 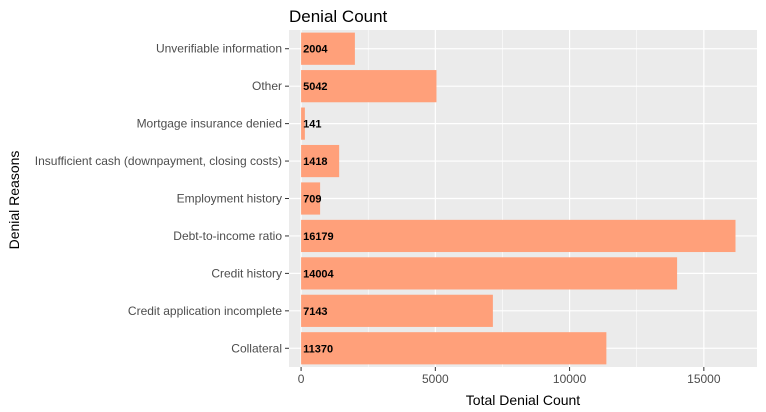 I want to click on x-axis-title: Total Denial Count, so click(x=523, y=400).